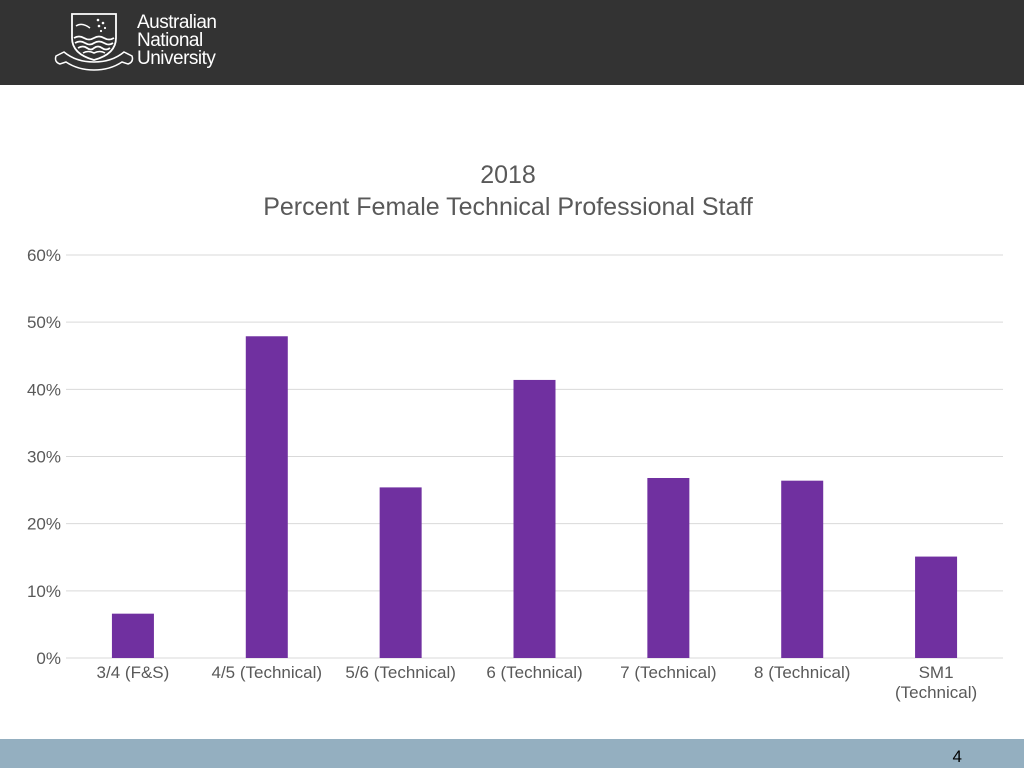 The height and width of the screenshot is (768, 1024). What do you see at coordinates (44, 524) in the screenshot?
I see `y-tick-label: 20%` at bounding box center [44, 524].